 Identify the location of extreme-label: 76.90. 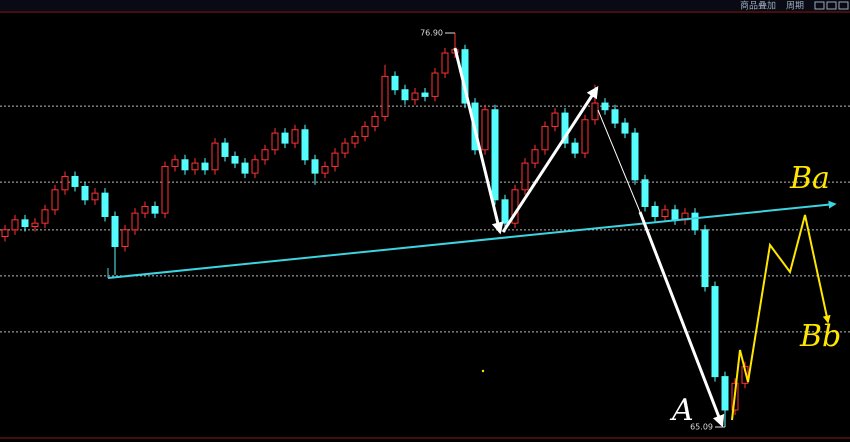
(431, 33).